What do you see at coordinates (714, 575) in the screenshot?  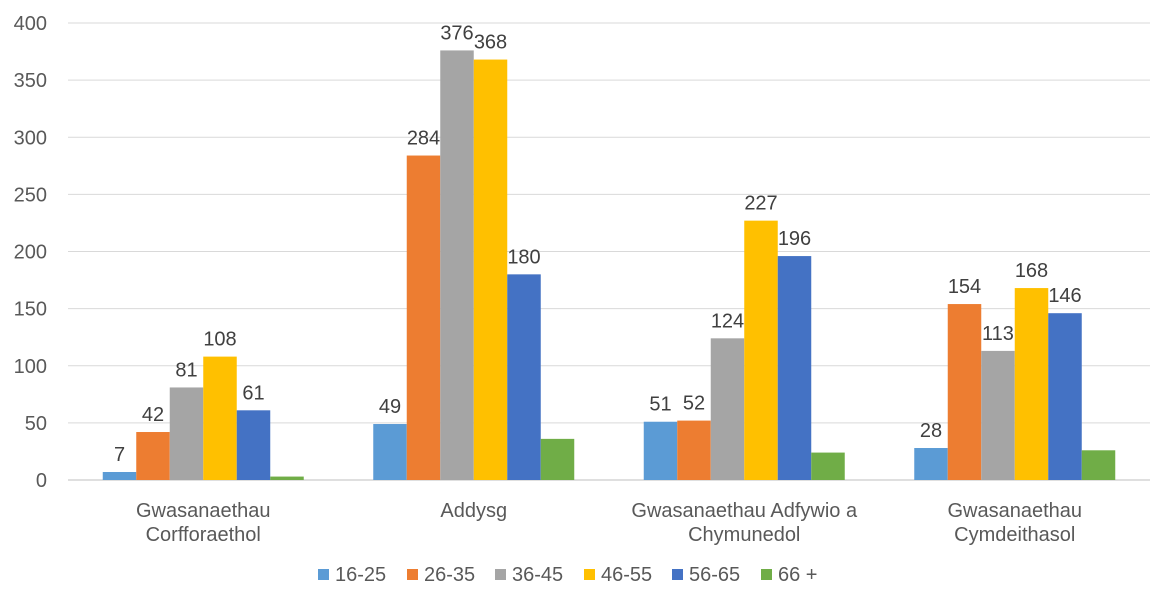 I see `legend-label: 56-65` at bounding box center [714, 575].